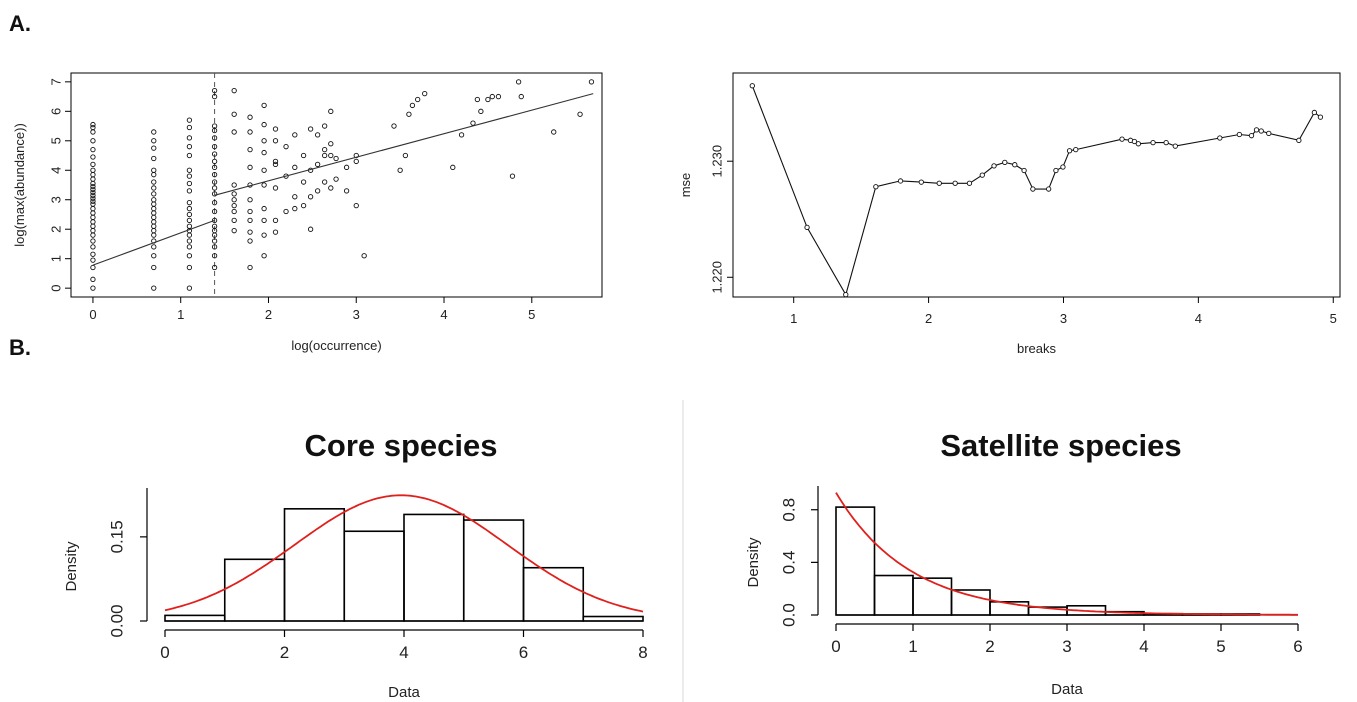 The width and height of the screenshot is (1357, 702). I want to click on y-tick-label: 2, so click(55, 229).